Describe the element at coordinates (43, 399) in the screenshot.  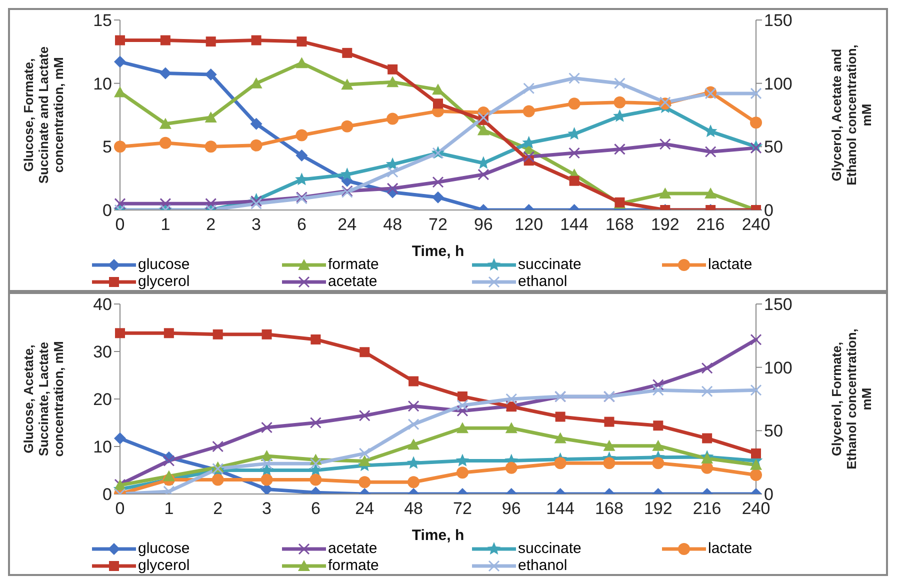
I see `y-axis-title: Glucose, Acetate, Succinate, Lactate concentration, mM` at that location.